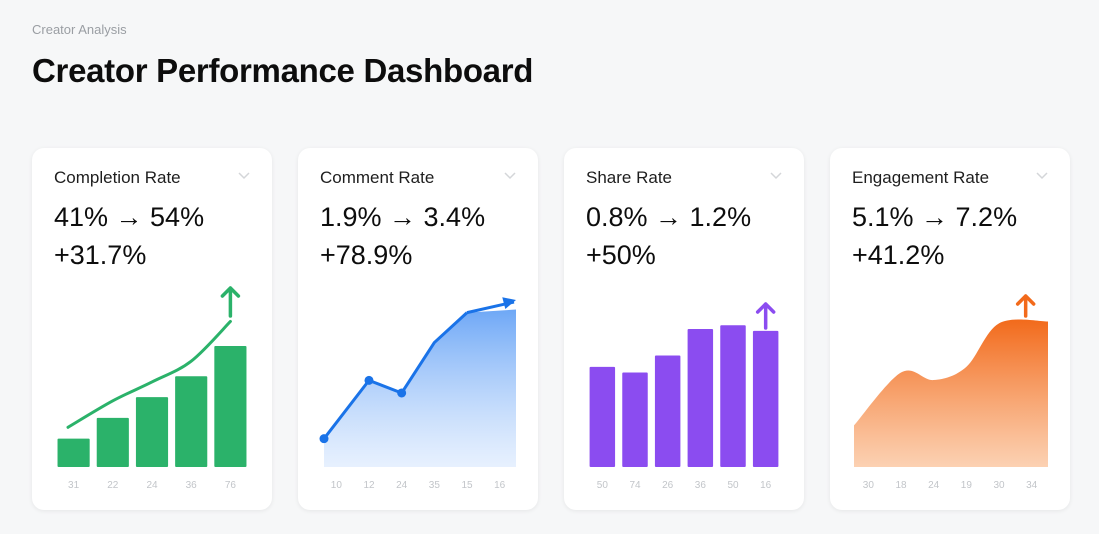 This screenshot has height=534, width=1099. What do you see at coordinates (420, 388) in the screenshot?
I see `line-area` at bounding box center [420, 388].